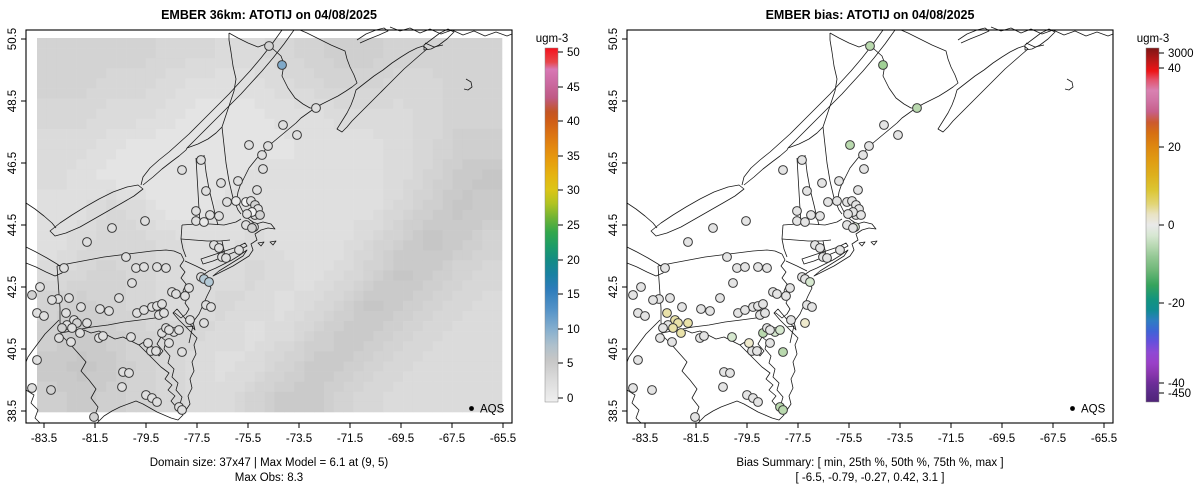 The width and height of the screenshot is (1200, 502). What do you see at coordinates (614, 349) in the screenshot?
I see `y-tick-label: 40.5` at bounding box center [614, 349].